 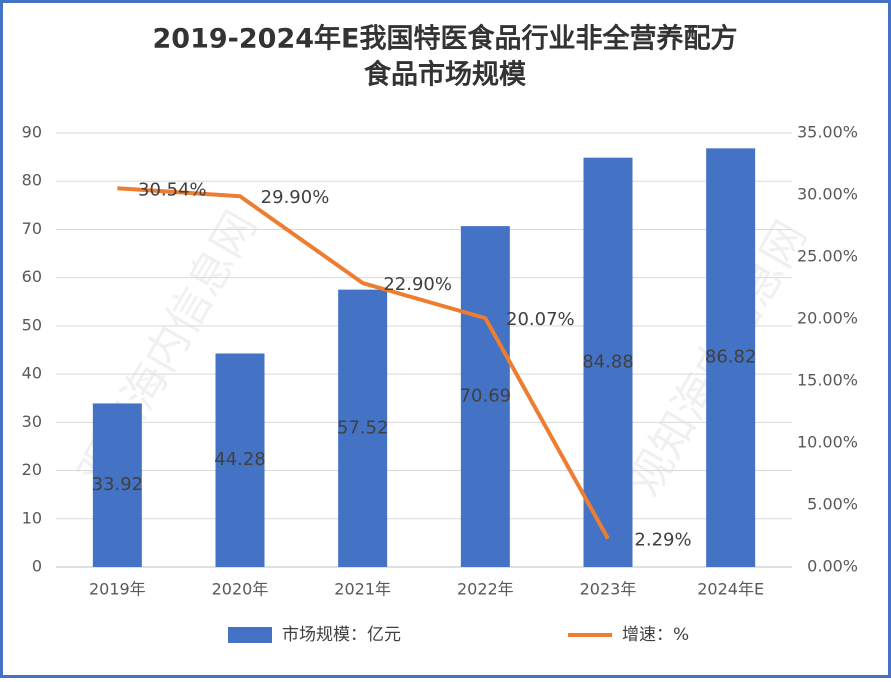 I want to click on x-tick-label: 2023年, so click(x=608, y=589).